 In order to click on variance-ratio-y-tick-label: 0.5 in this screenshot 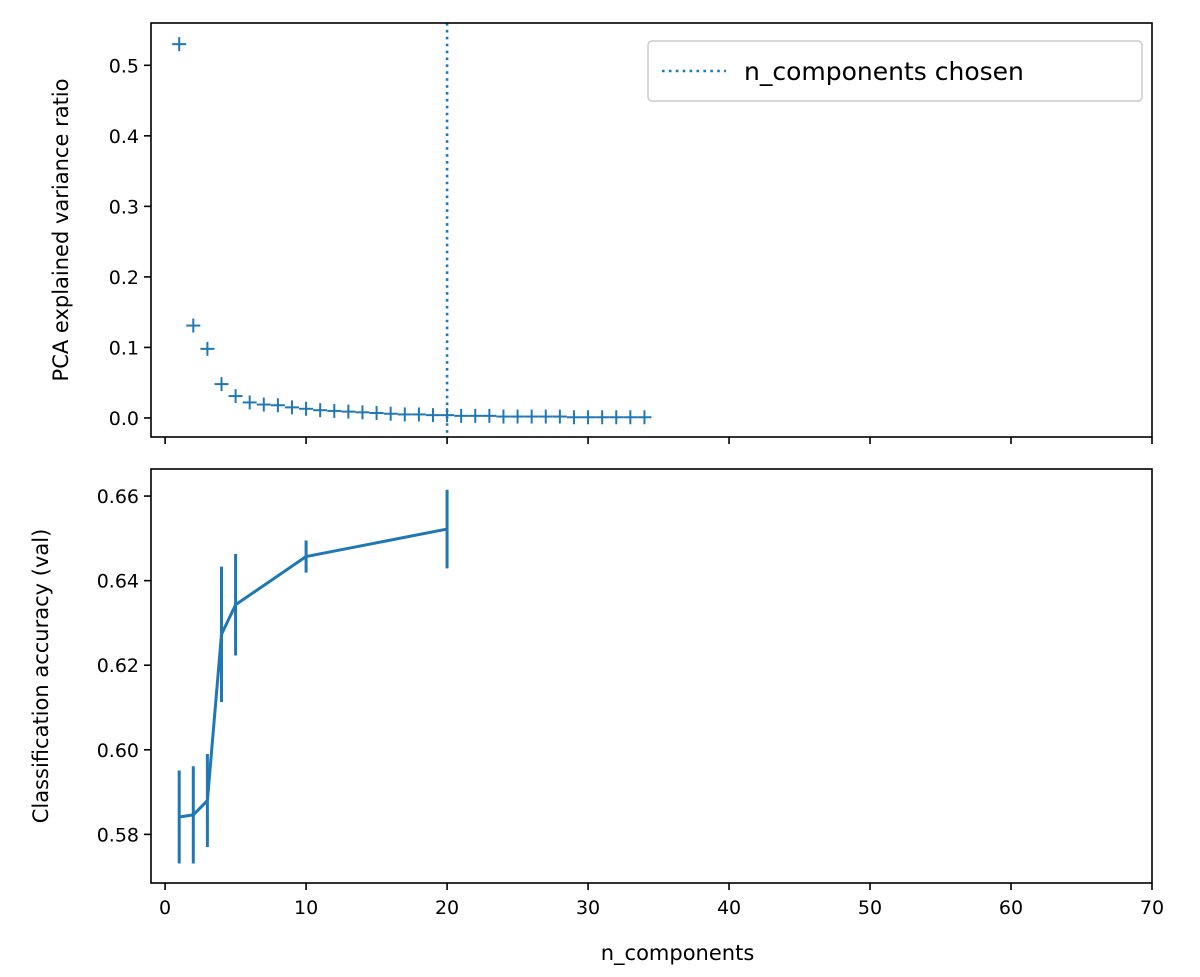, I will do `click(124, 66)`.